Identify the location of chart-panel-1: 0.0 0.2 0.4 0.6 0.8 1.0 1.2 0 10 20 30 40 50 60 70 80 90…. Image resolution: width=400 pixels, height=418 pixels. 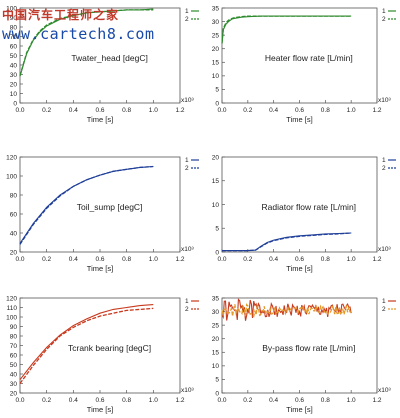
(102, 64).